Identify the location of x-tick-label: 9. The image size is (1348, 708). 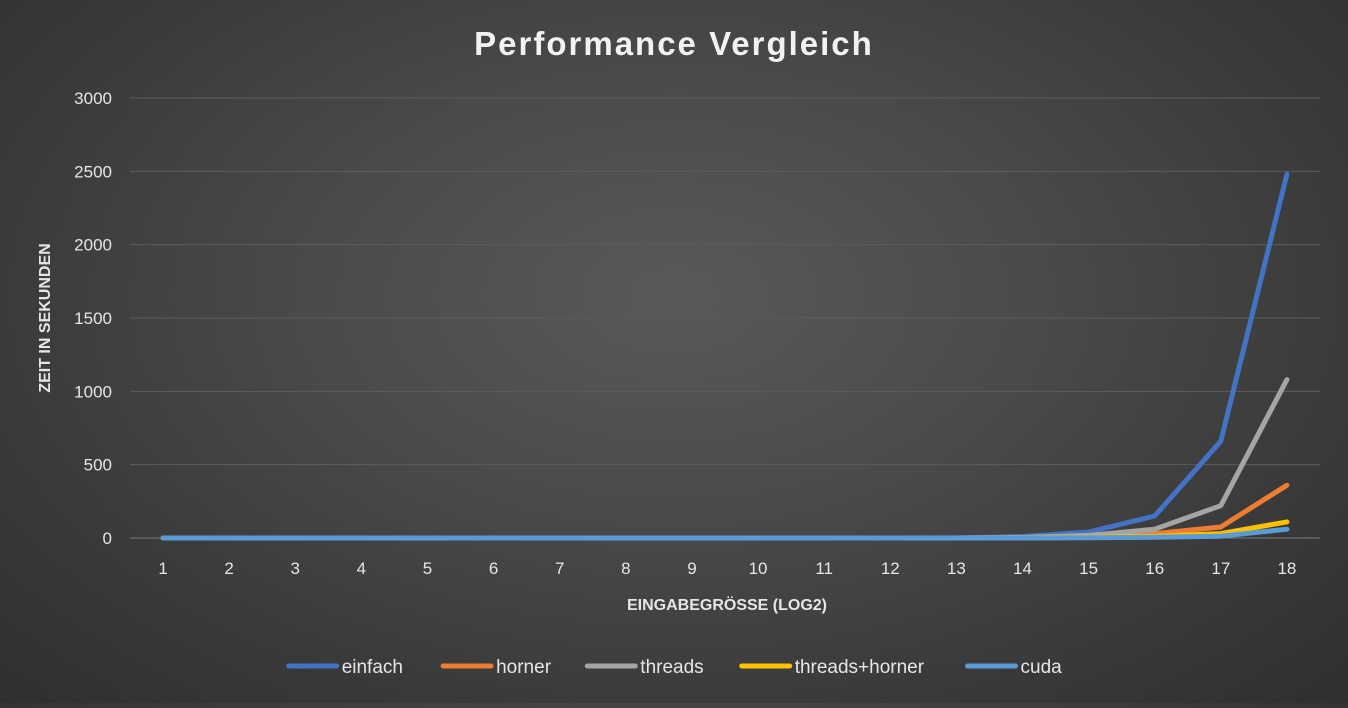
(691, 568).